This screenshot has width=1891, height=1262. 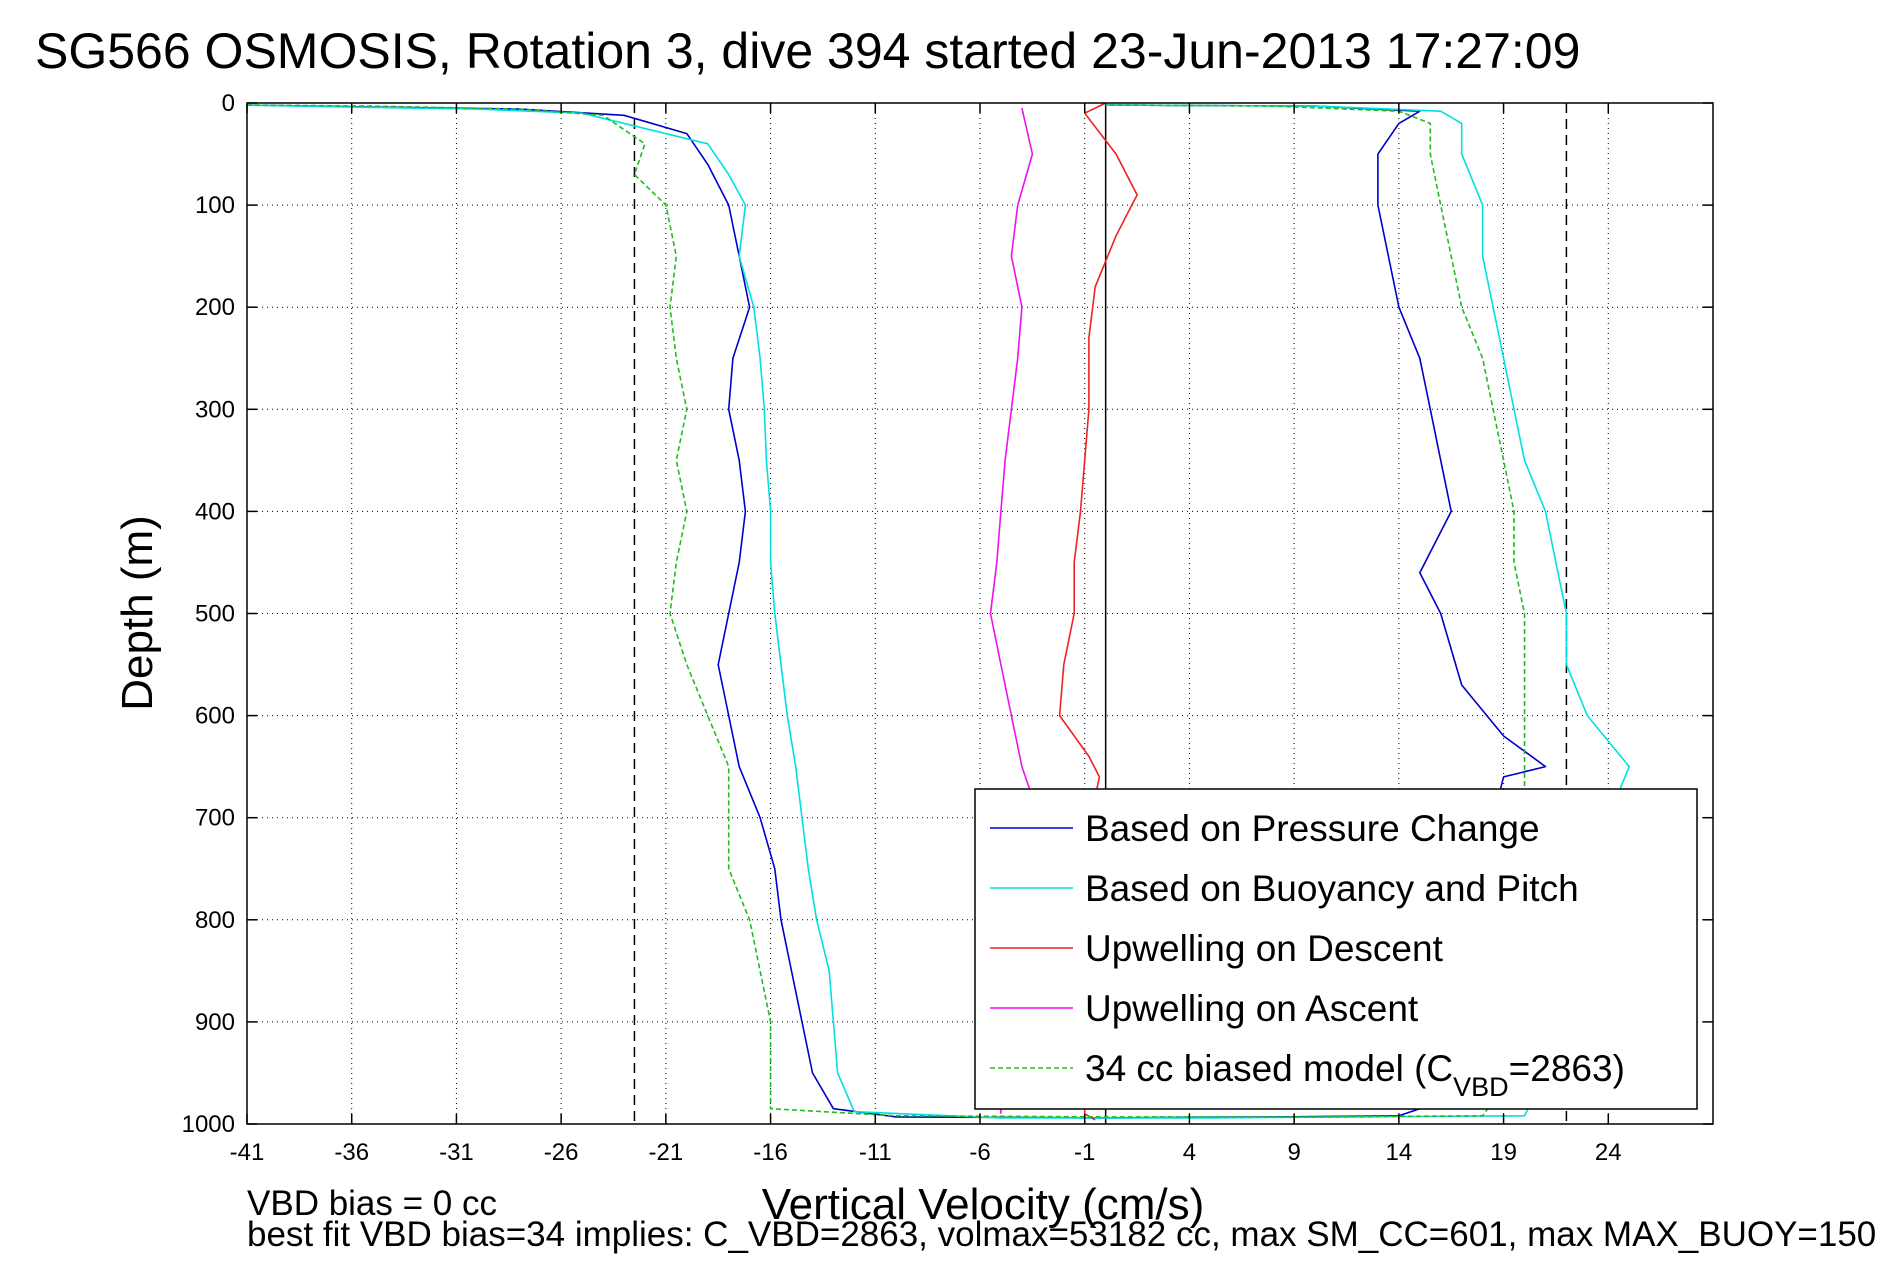 I want to click on y-axis-label: Depth (m), so click(x=137, y=613).